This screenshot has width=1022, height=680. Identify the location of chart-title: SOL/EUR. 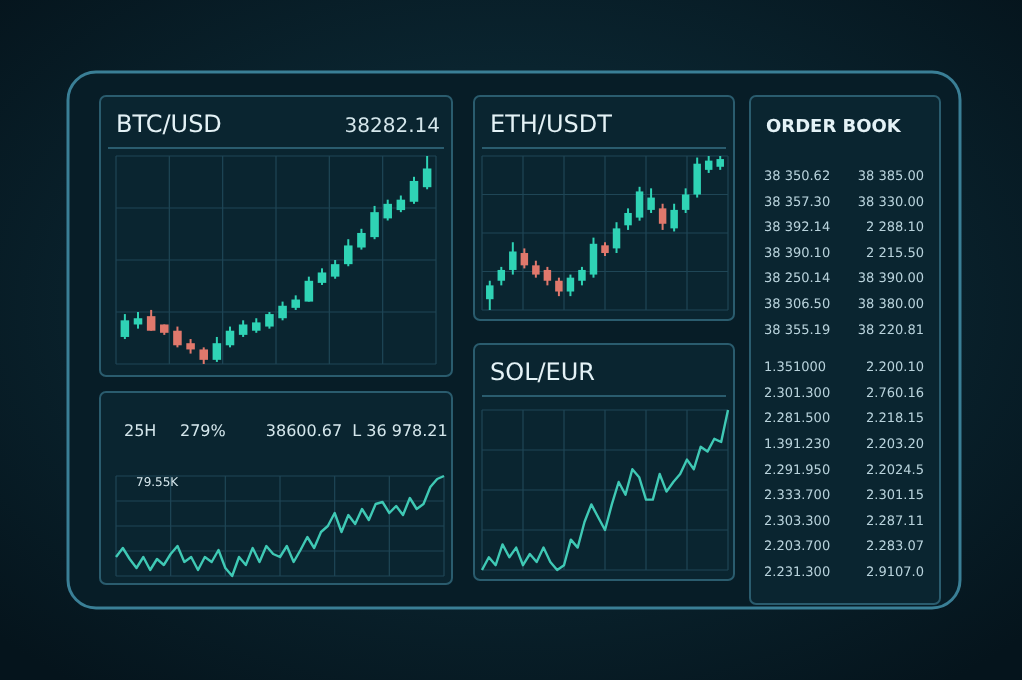
(542, 372).